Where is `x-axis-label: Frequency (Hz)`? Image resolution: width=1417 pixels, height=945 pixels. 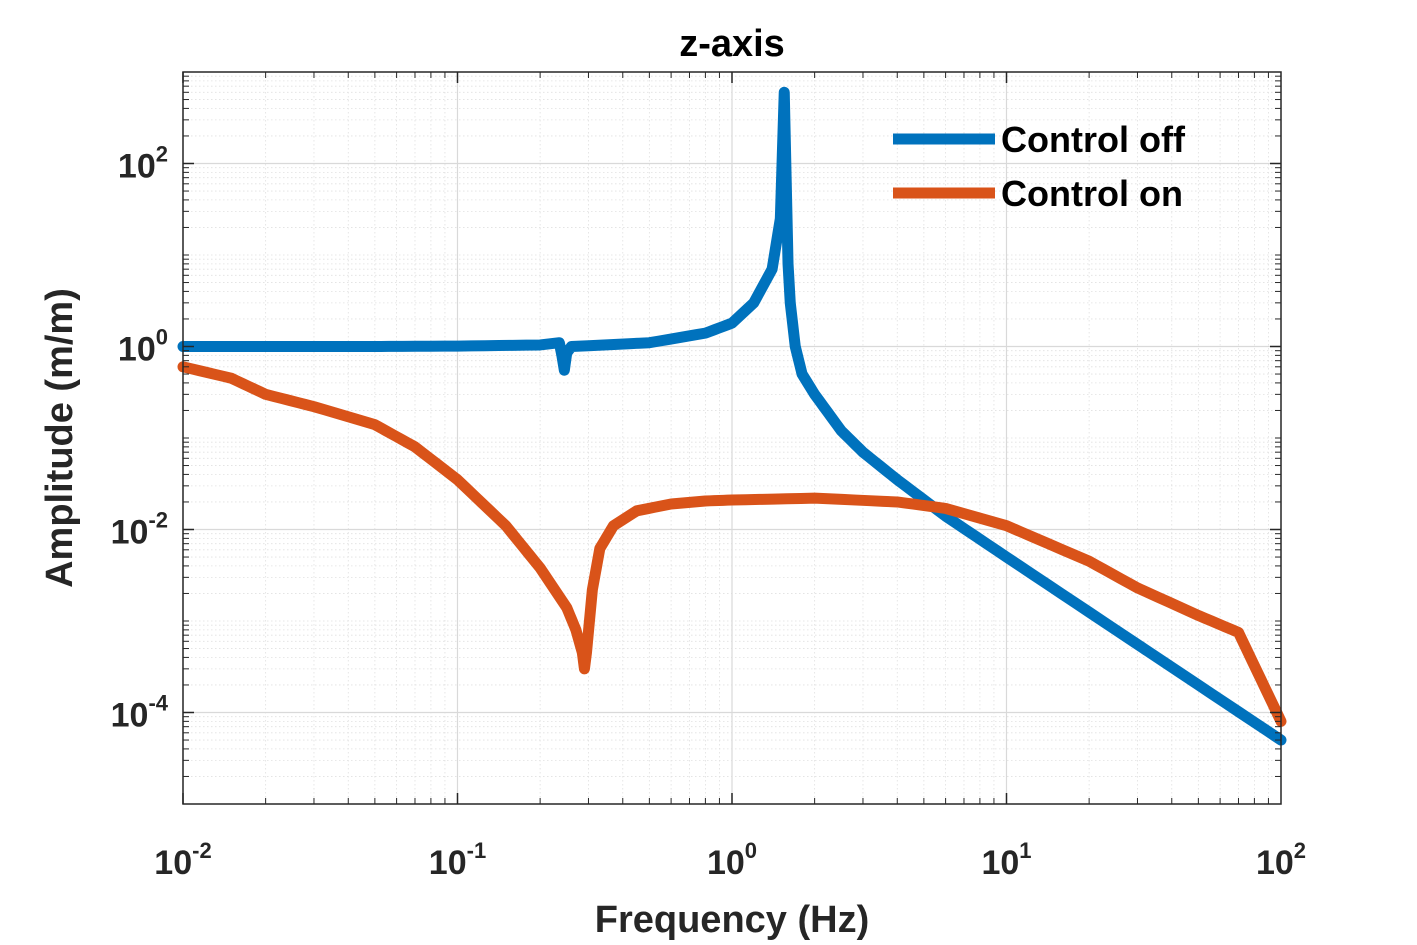 x-axis-label: Frequency (Hz) is located at coordinates (732, 920).